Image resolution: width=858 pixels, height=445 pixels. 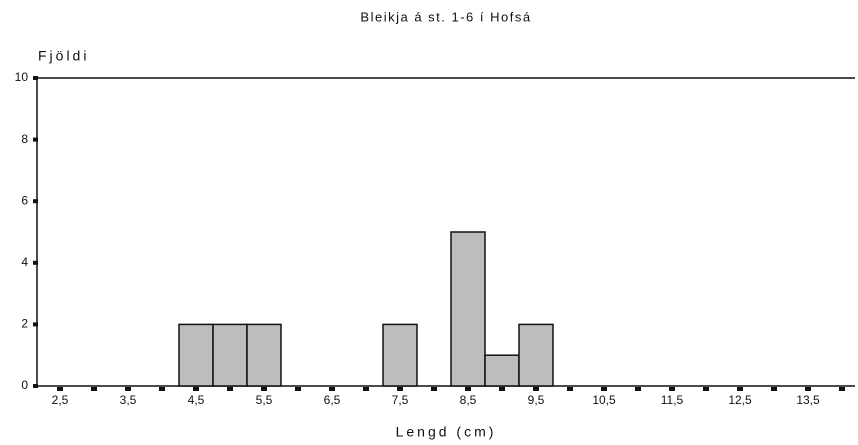 What do you see at coordinates (332, 400) in the screenshot?
I see `x-tick-label: 6,5` at bounding box center [332, 400].